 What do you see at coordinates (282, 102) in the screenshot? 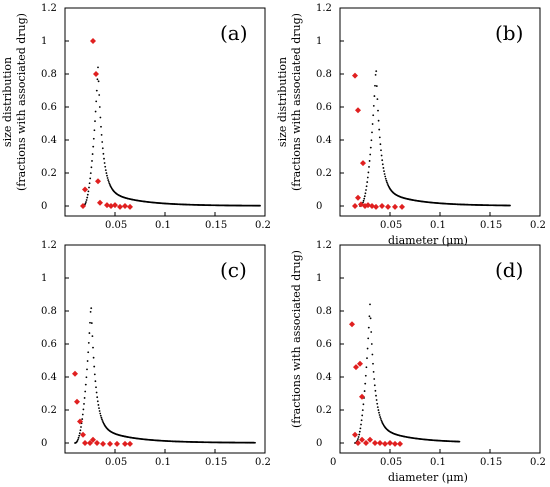
I see `y-axis-label: size distribution` at bounding box center [282, 102].